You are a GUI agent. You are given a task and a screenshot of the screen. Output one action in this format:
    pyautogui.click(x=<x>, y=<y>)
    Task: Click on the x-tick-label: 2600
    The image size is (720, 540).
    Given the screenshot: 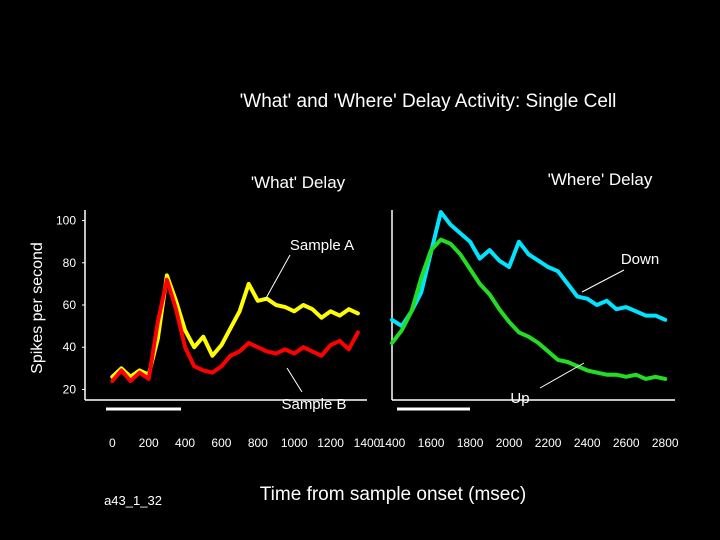 What is the action you would take?
    pyautogui.click(x=626, y=443)
    